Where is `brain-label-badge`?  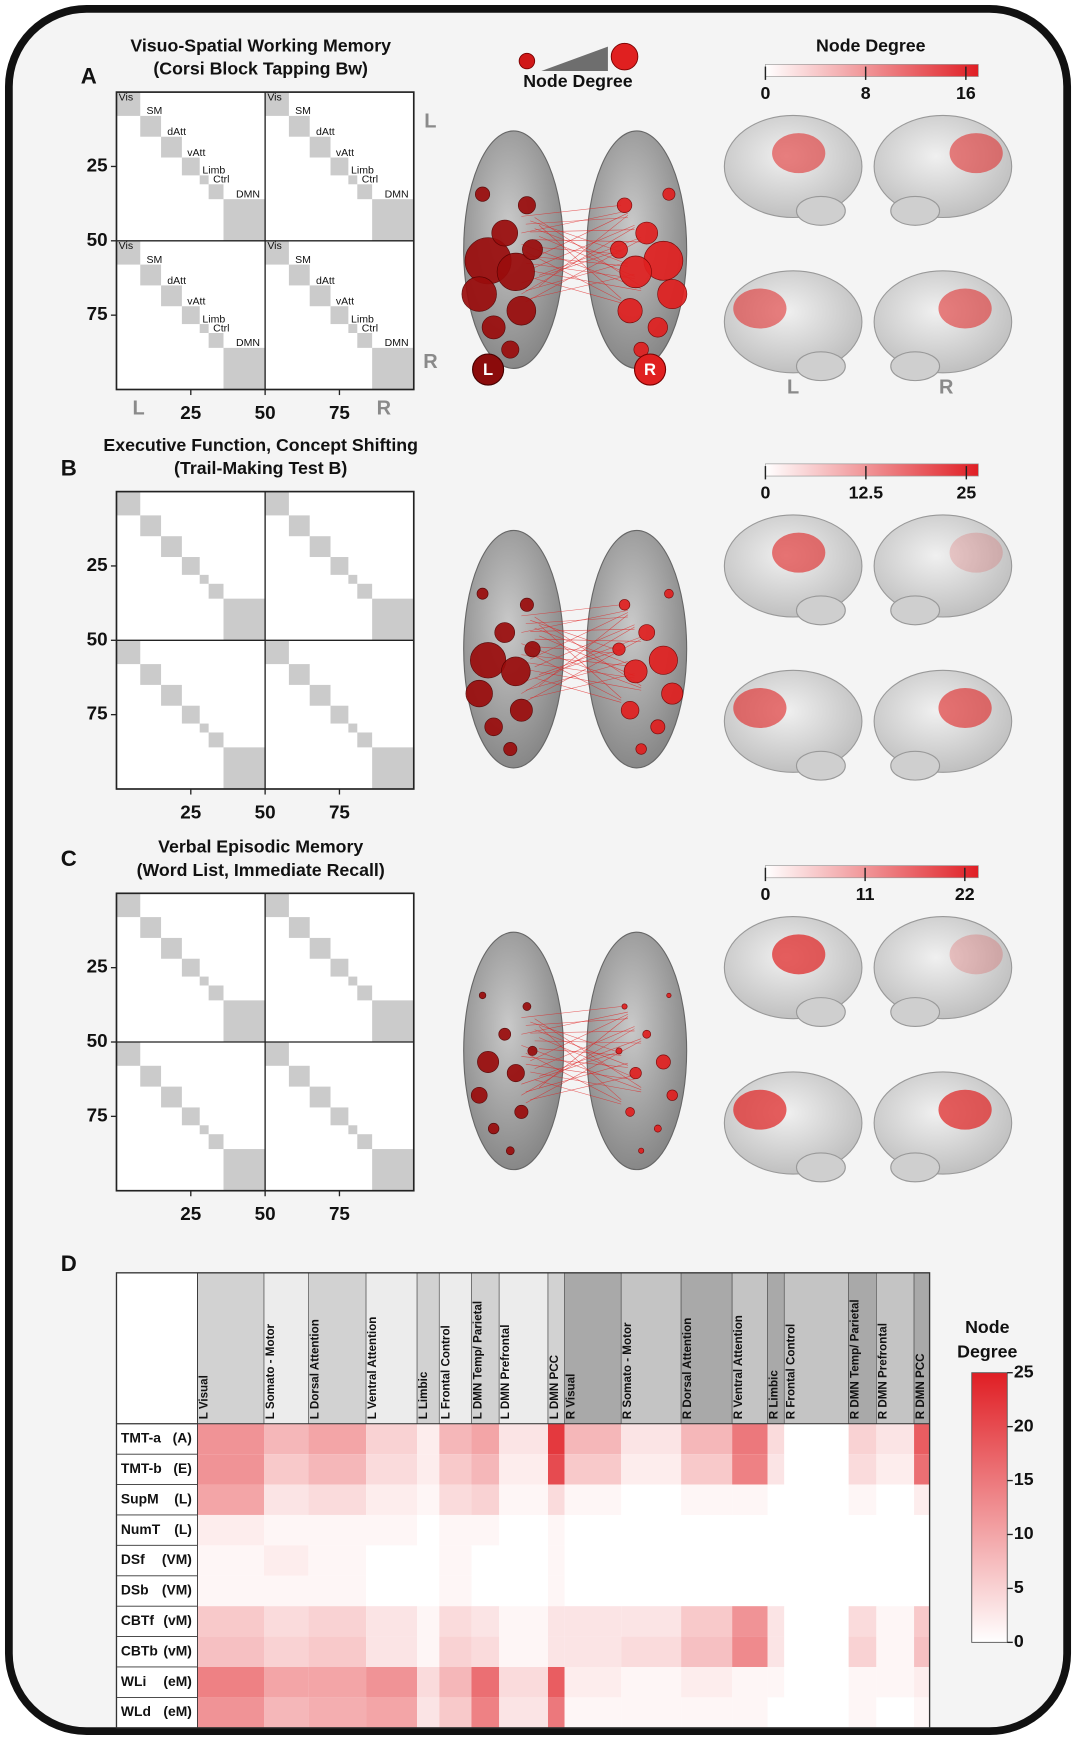
brain-label-badge is located at coordinates (650, 369).